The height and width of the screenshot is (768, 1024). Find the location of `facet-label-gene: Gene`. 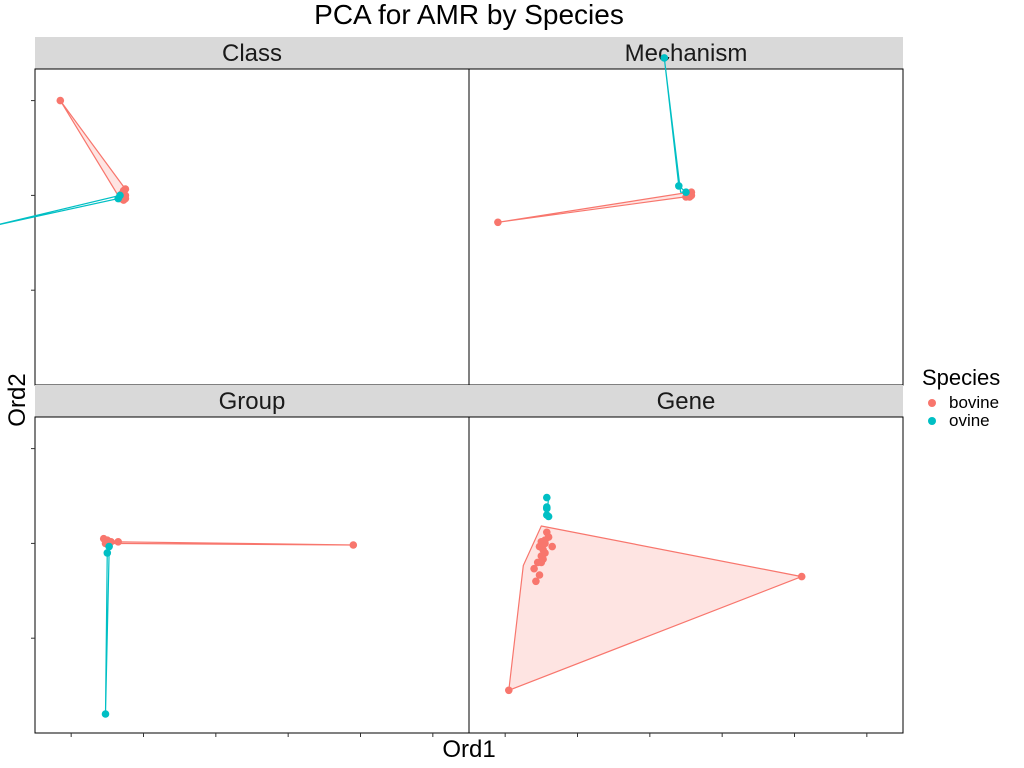

facet-label-gene: Gene is located at coordinates (686, 401).